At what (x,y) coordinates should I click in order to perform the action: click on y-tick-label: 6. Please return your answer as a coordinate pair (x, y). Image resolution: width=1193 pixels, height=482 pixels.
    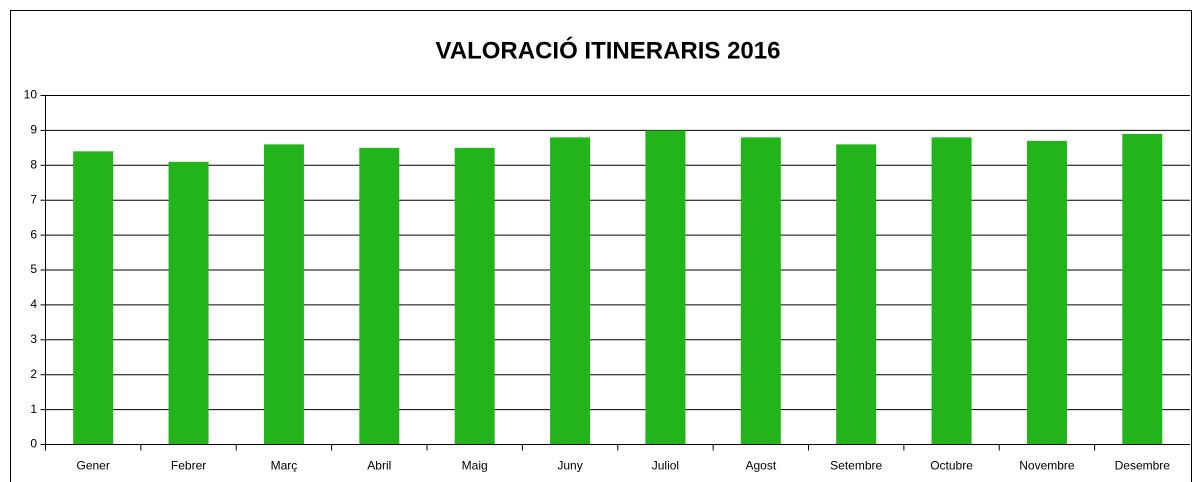
    Looking at the image, I should click on (33, 234).